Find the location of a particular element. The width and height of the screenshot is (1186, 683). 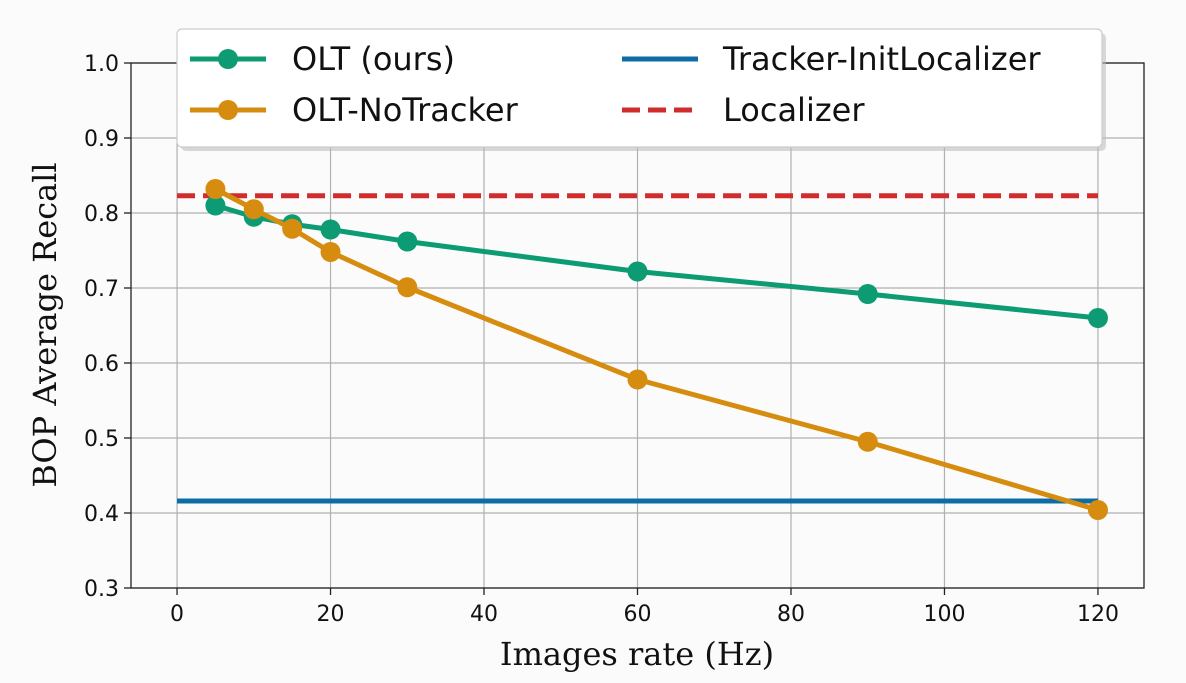

y-tick-label: 0.9 is located at coordinates (101, 139).